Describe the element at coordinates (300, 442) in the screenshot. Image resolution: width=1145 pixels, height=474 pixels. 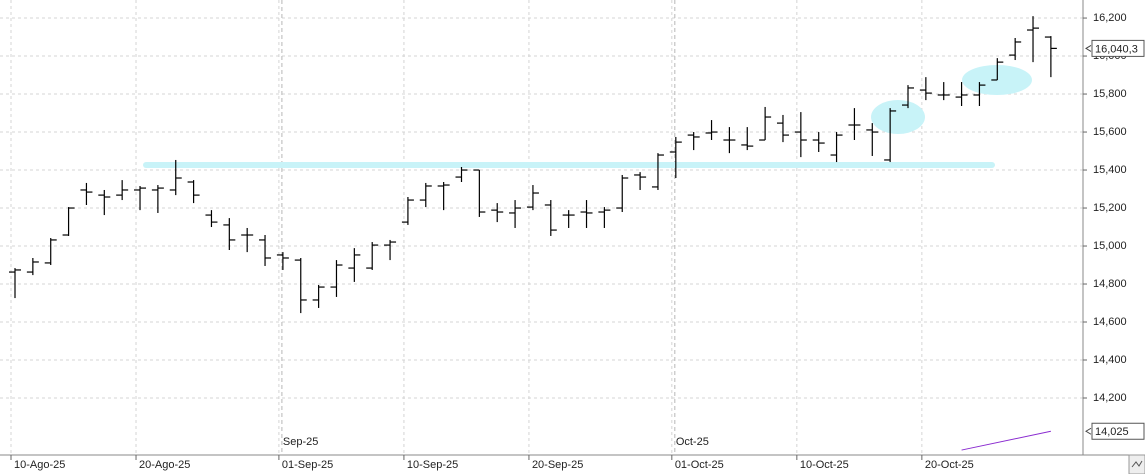
I see `month-label: Sep-25` at that location.